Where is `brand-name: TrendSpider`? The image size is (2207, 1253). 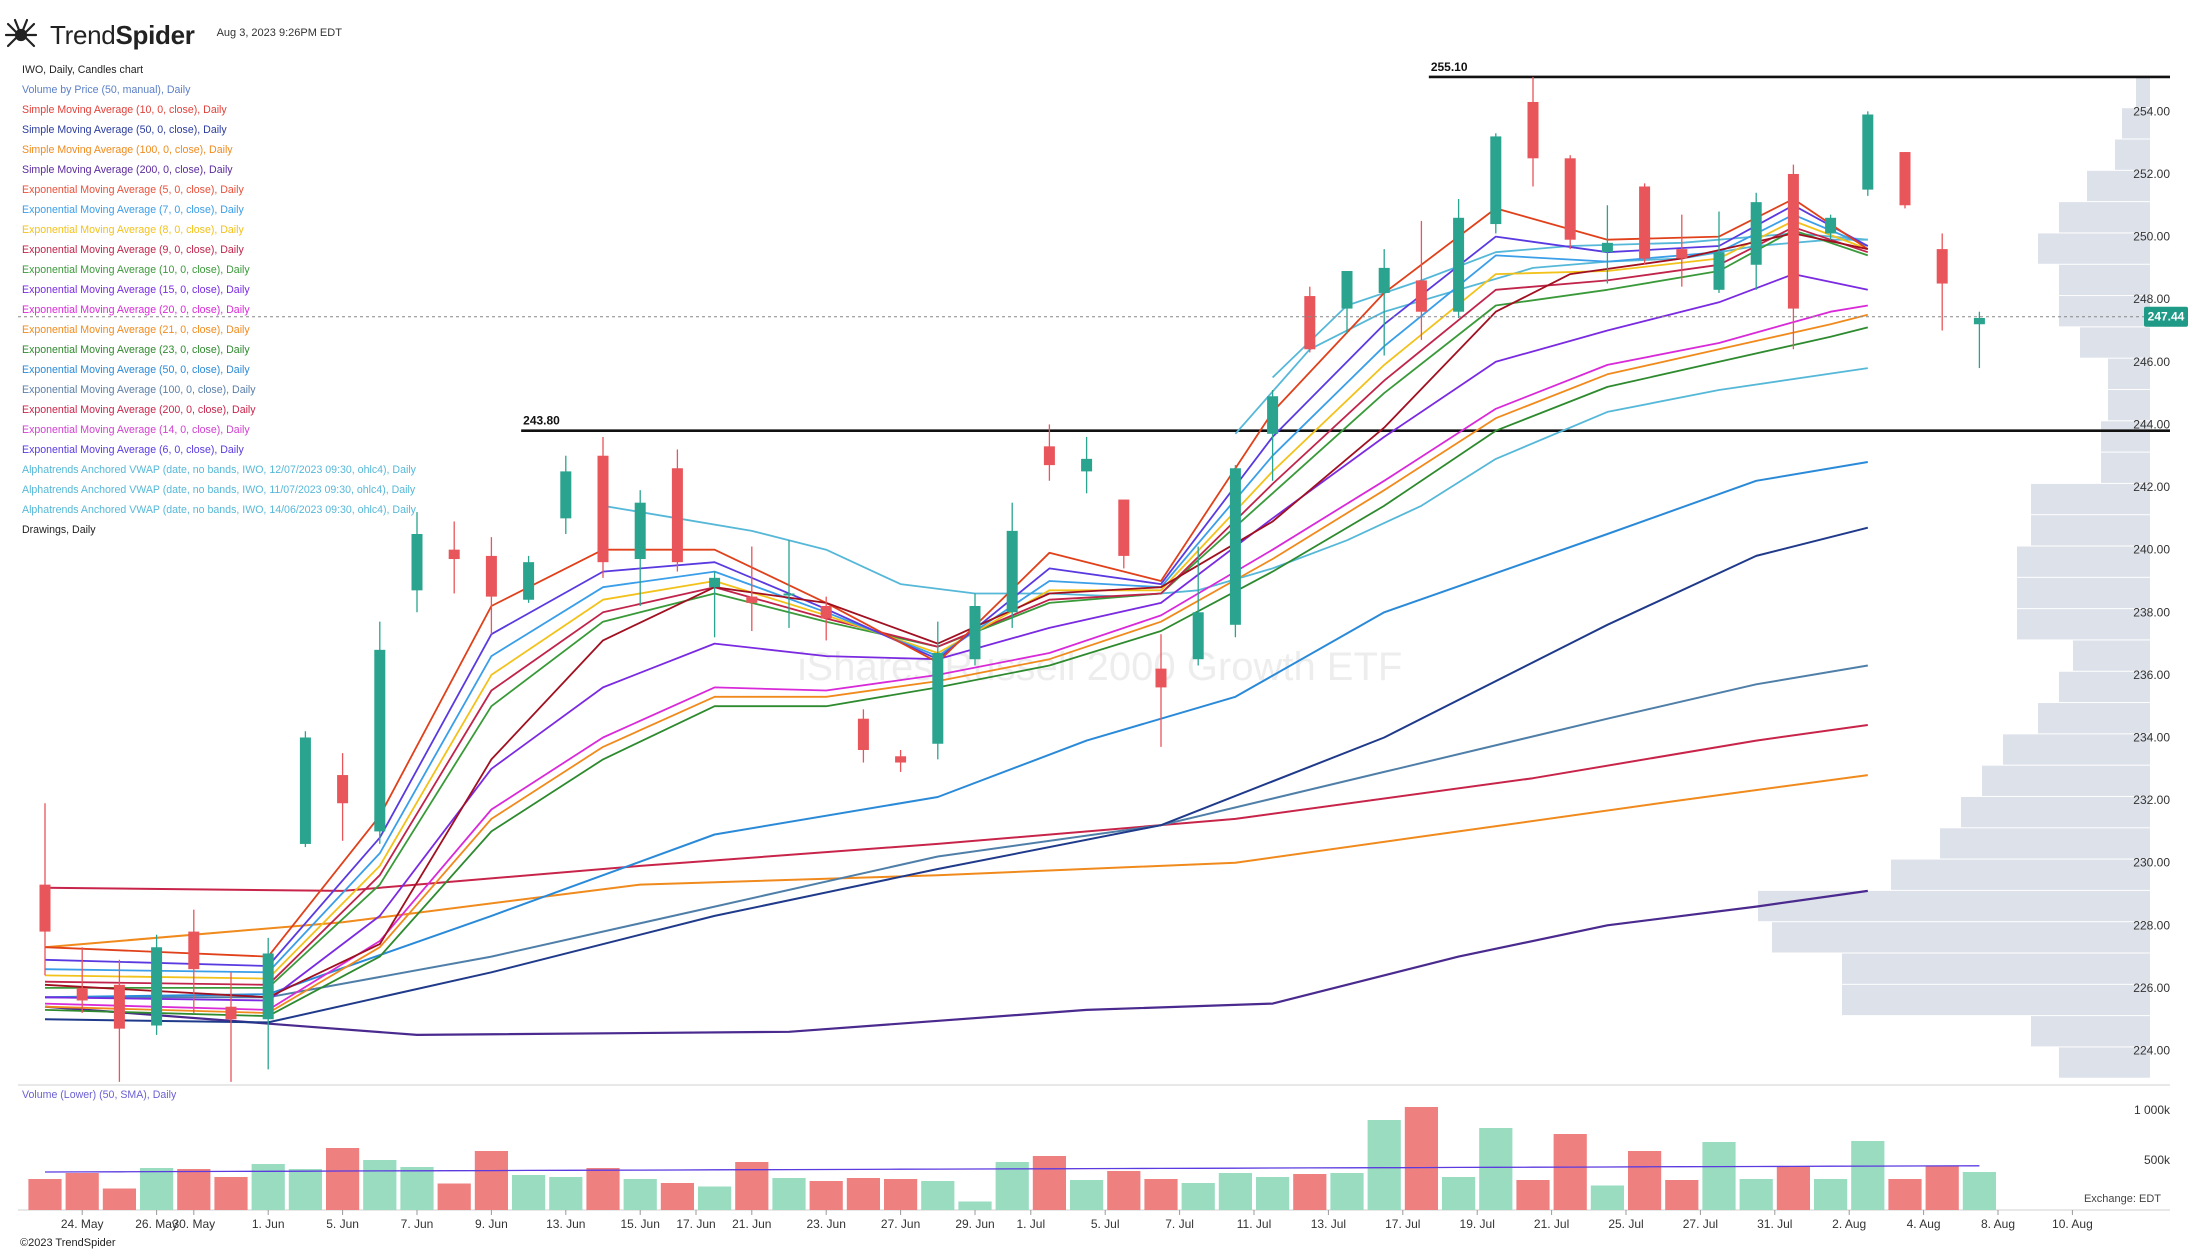 brand-name: TrendSpider is located at coordinates (122, 35).